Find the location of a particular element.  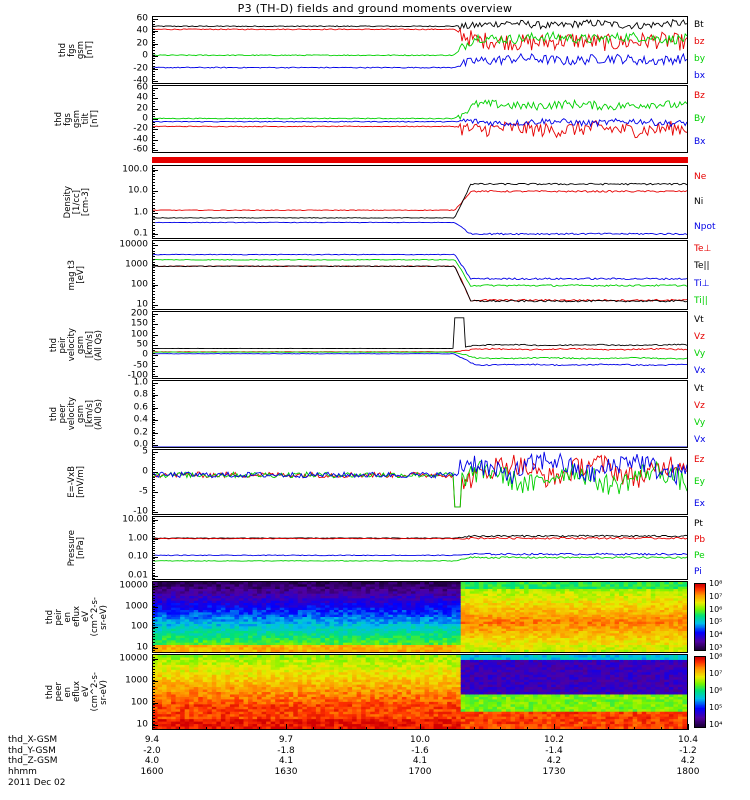

legend-item-bx: bx is located at coordinates (700, 75).